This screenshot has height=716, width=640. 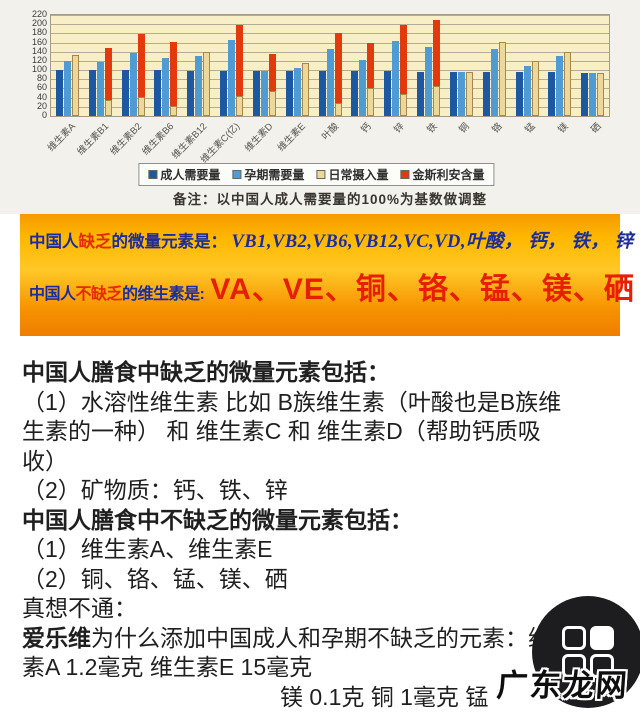 I want to click on x-axis-label: 钙, so click(x=366, y=128).